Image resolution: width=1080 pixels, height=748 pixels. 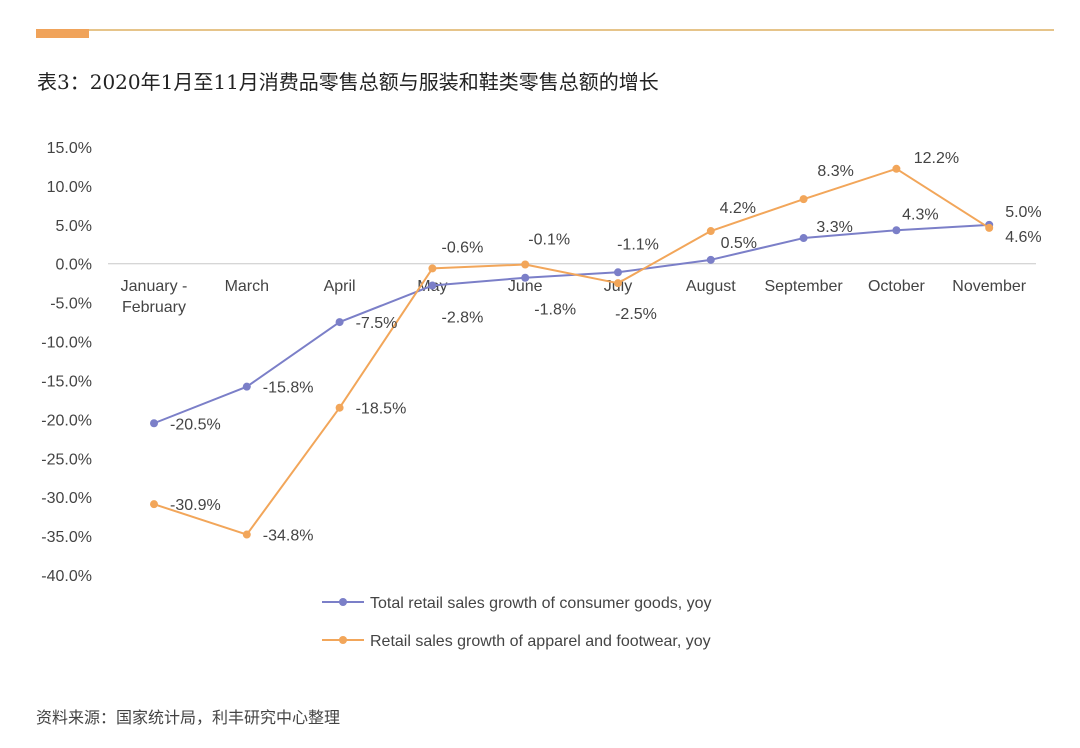 What do you see at coordinates (545, 30) in the screenshot?
I see `header-rule` at bounding box center [545, 30].